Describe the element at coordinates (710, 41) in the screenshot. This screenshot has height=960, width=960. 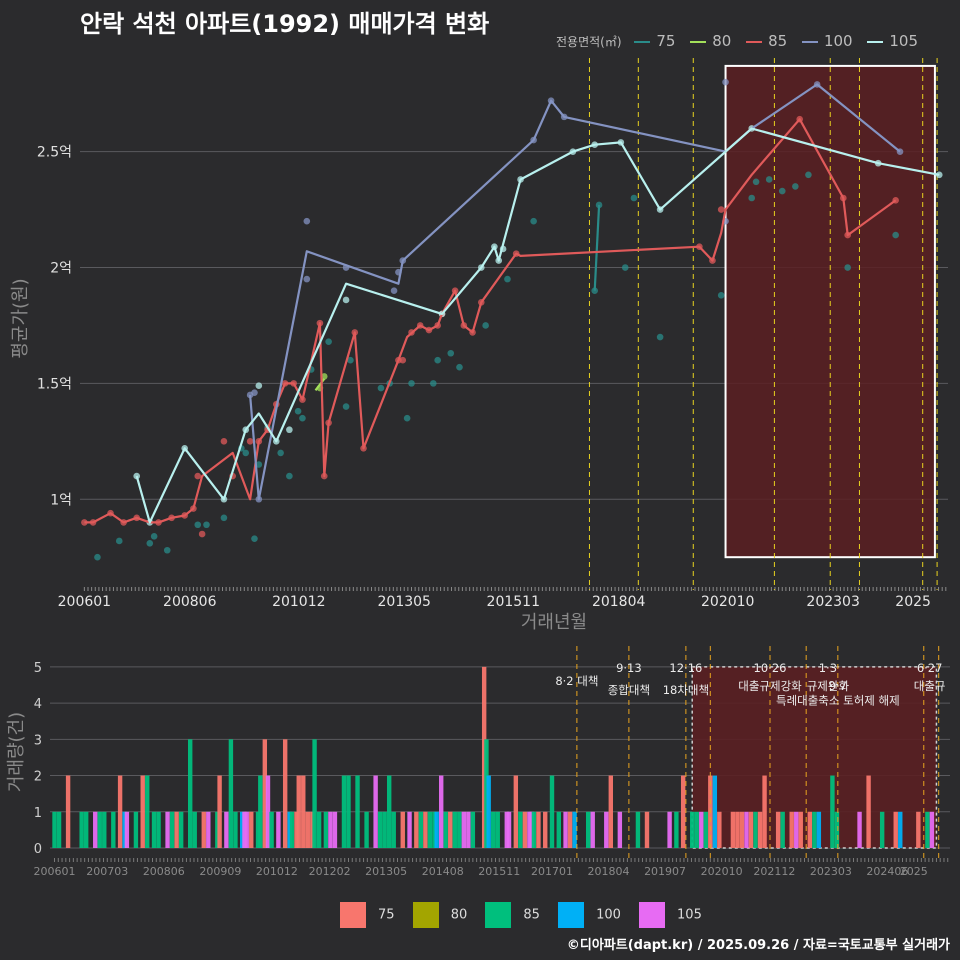
I see `legend-item-80: 80` at that location.